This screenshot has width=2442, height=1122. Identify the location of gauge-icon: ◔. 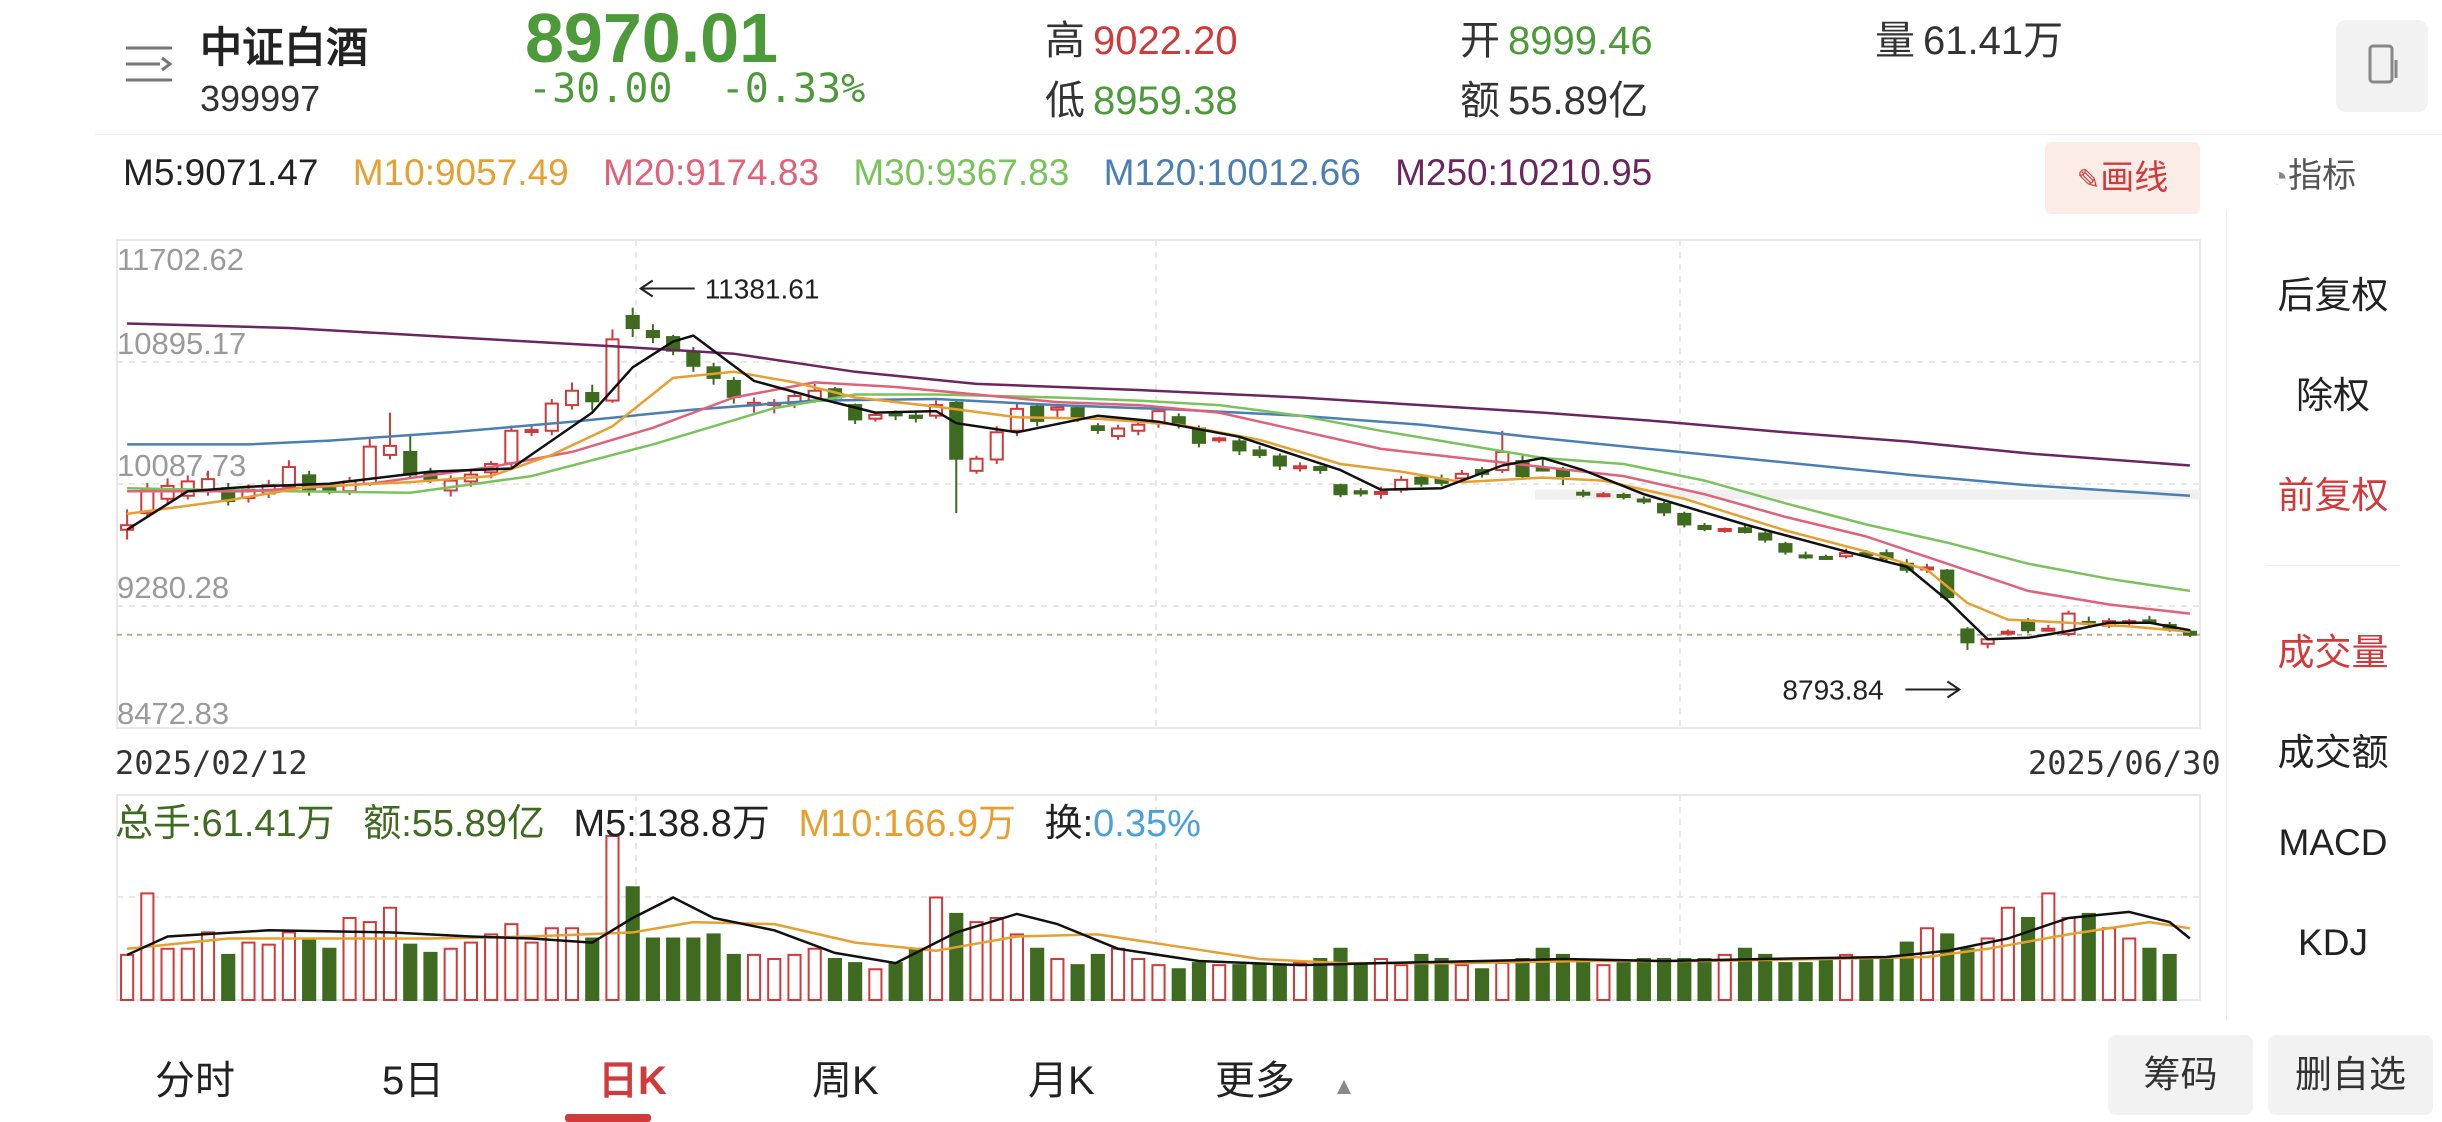
(2279, 177).